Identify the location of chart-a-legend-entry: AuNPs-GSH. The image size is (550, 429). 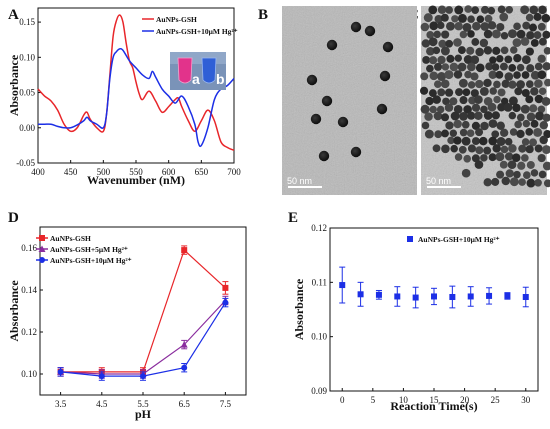
(176, 19).